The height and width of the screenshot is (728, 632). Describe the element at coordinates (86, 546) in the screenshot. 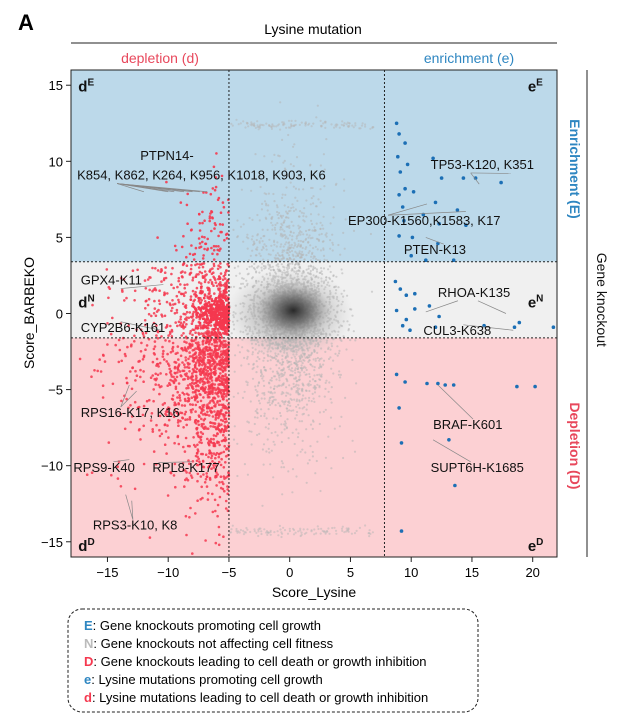

I see `quadrant-label: dD` at that location.